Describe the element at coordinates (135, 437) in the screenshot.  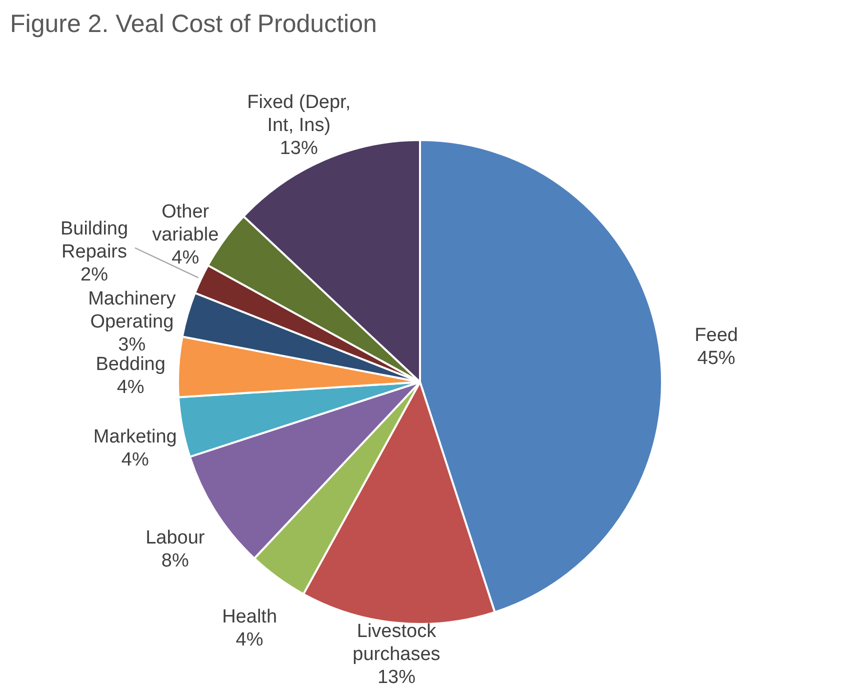
I see `slice-label: Marketing` at that location.